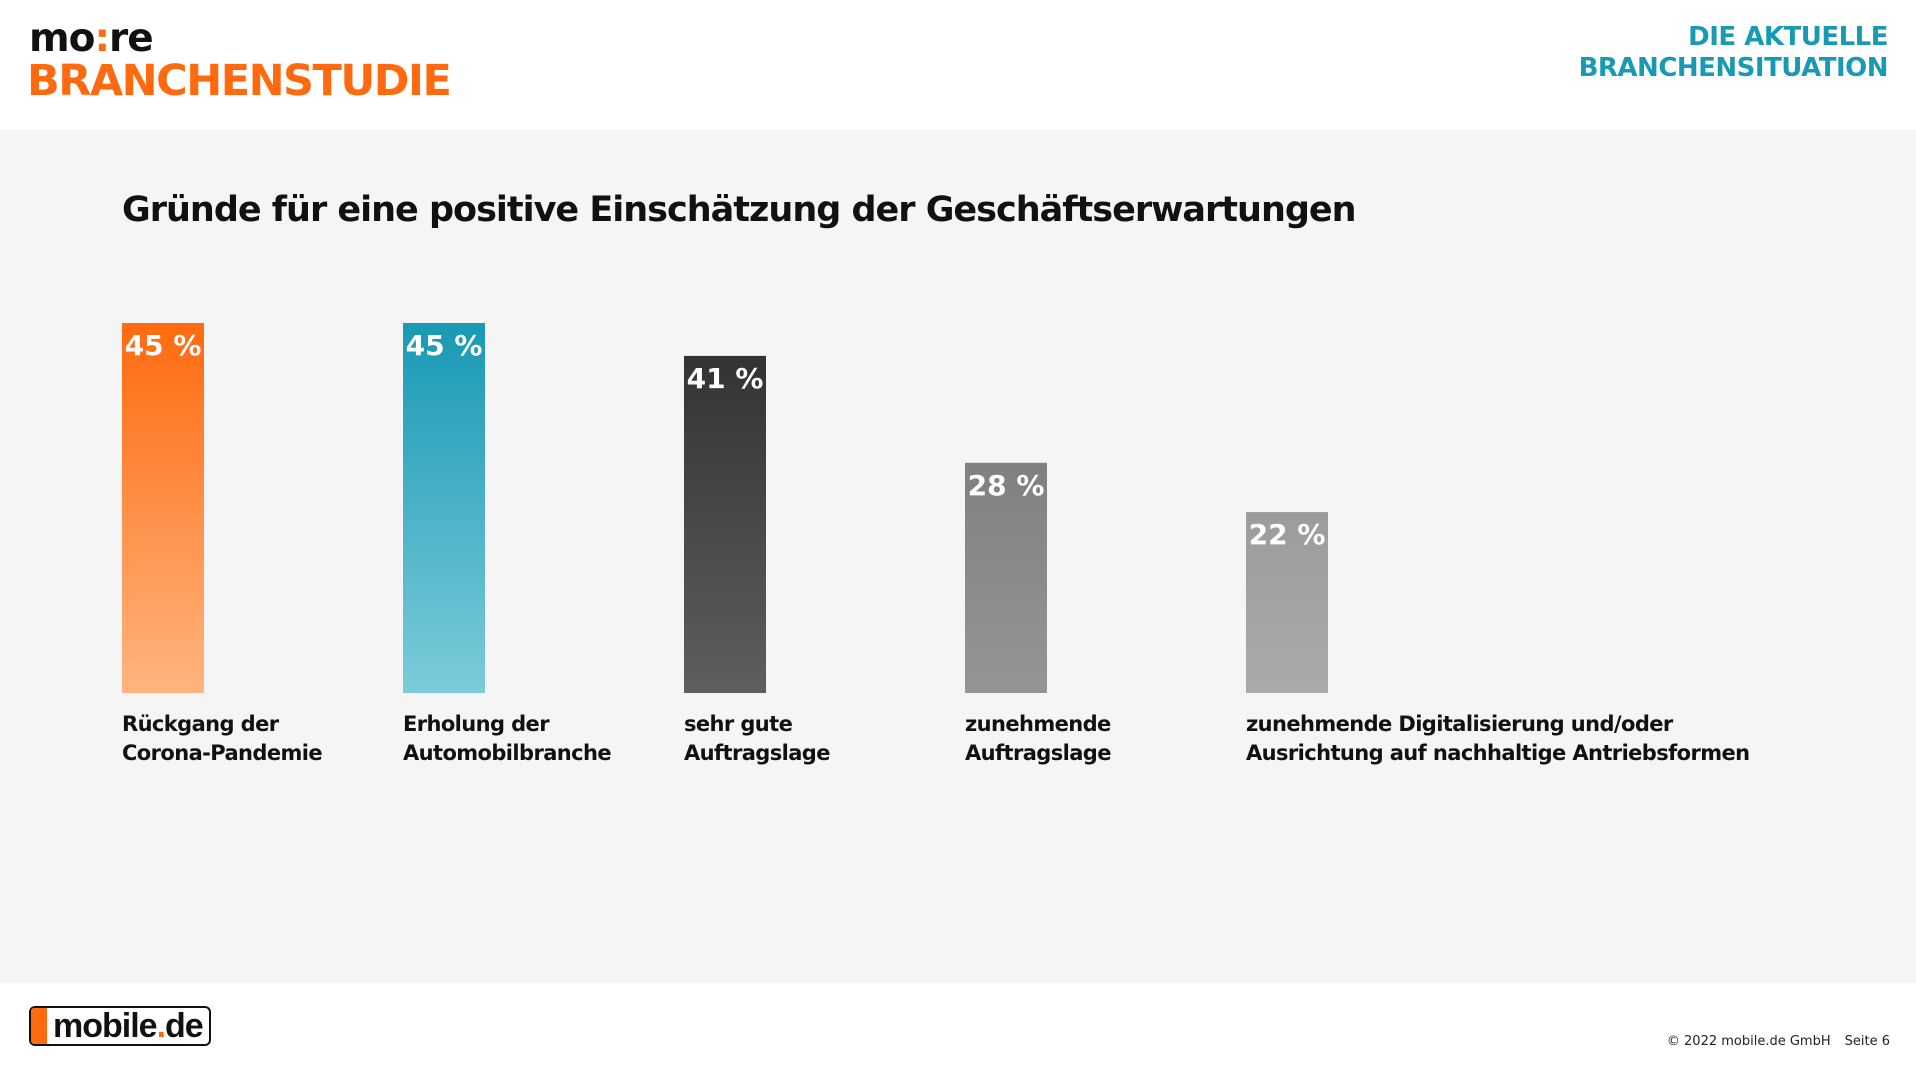  I want to click on mobile-de-logo: mobile.de, so click(120, 1026).